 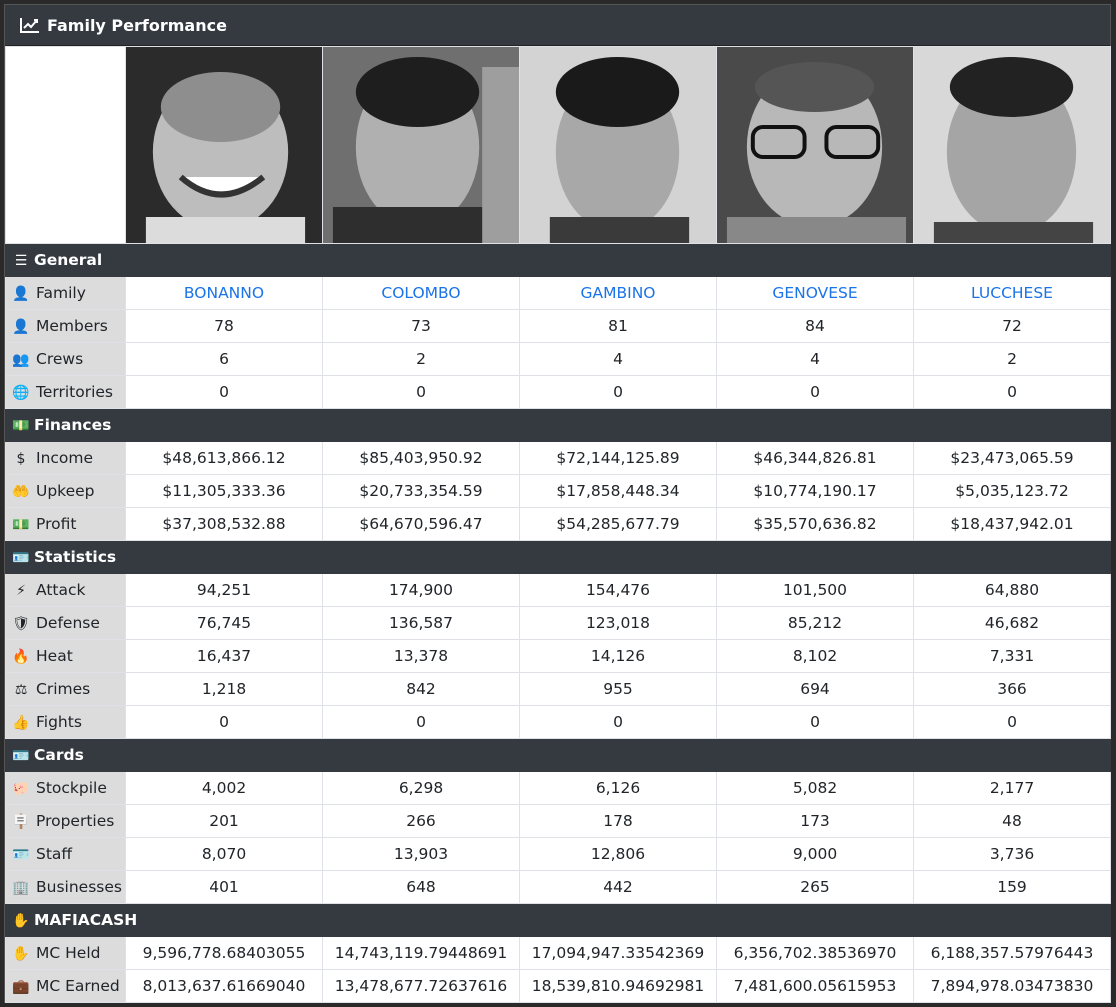 I want to click on section-title-cell: ☰ General, so click(x=558, y=260).